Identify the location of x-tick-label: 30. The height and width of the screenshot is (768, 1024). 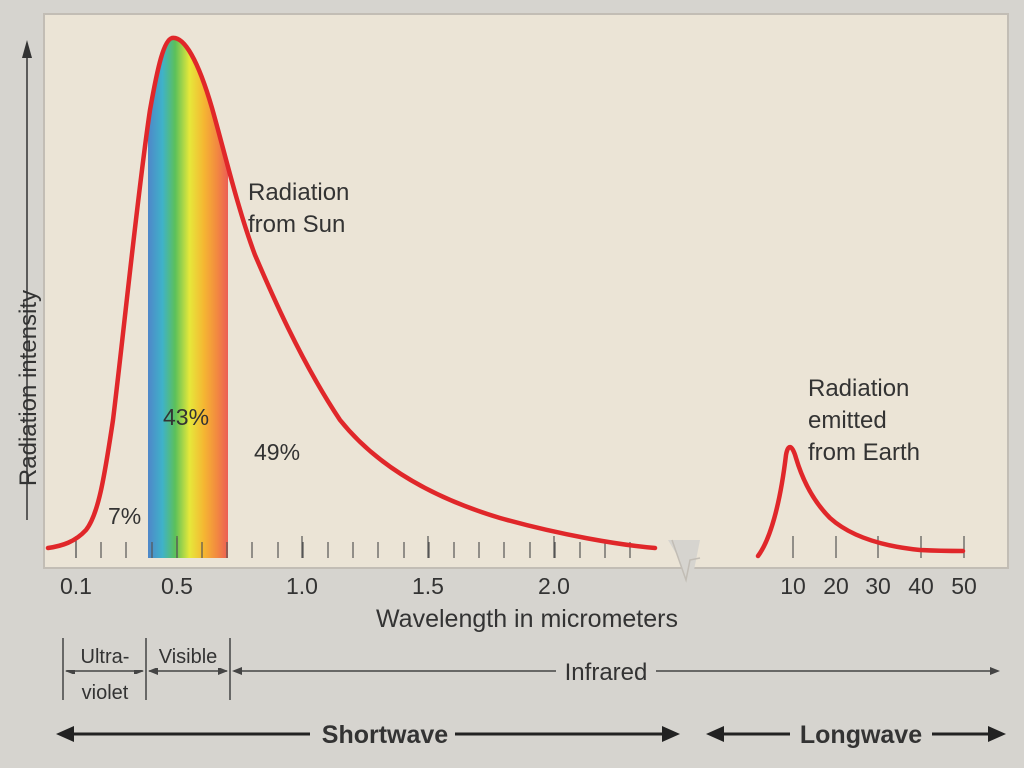
(878, 586).